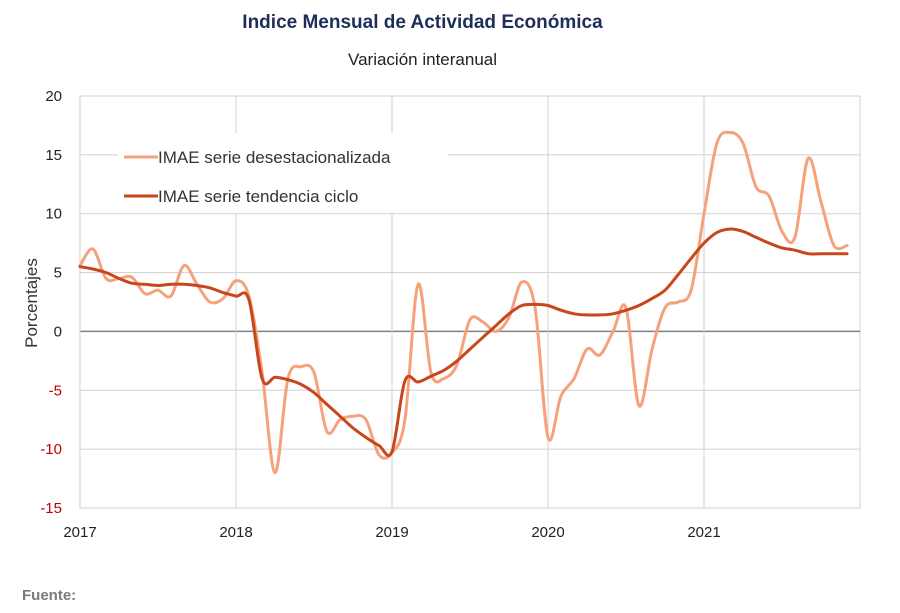 The height and width of the screenshot is (613, 900). What do you see at coordinates (51, 508) in the screenshot?
I see `y-tick-label: -15` at bounding box center [51, 508].